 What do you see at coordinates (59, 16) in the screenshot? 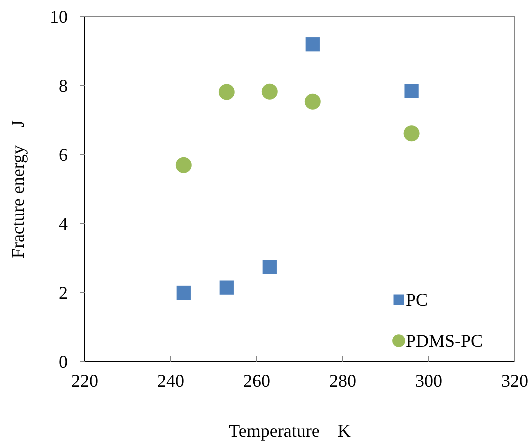
I see `y-tick-label: 10` at bounding box center [59, 16].